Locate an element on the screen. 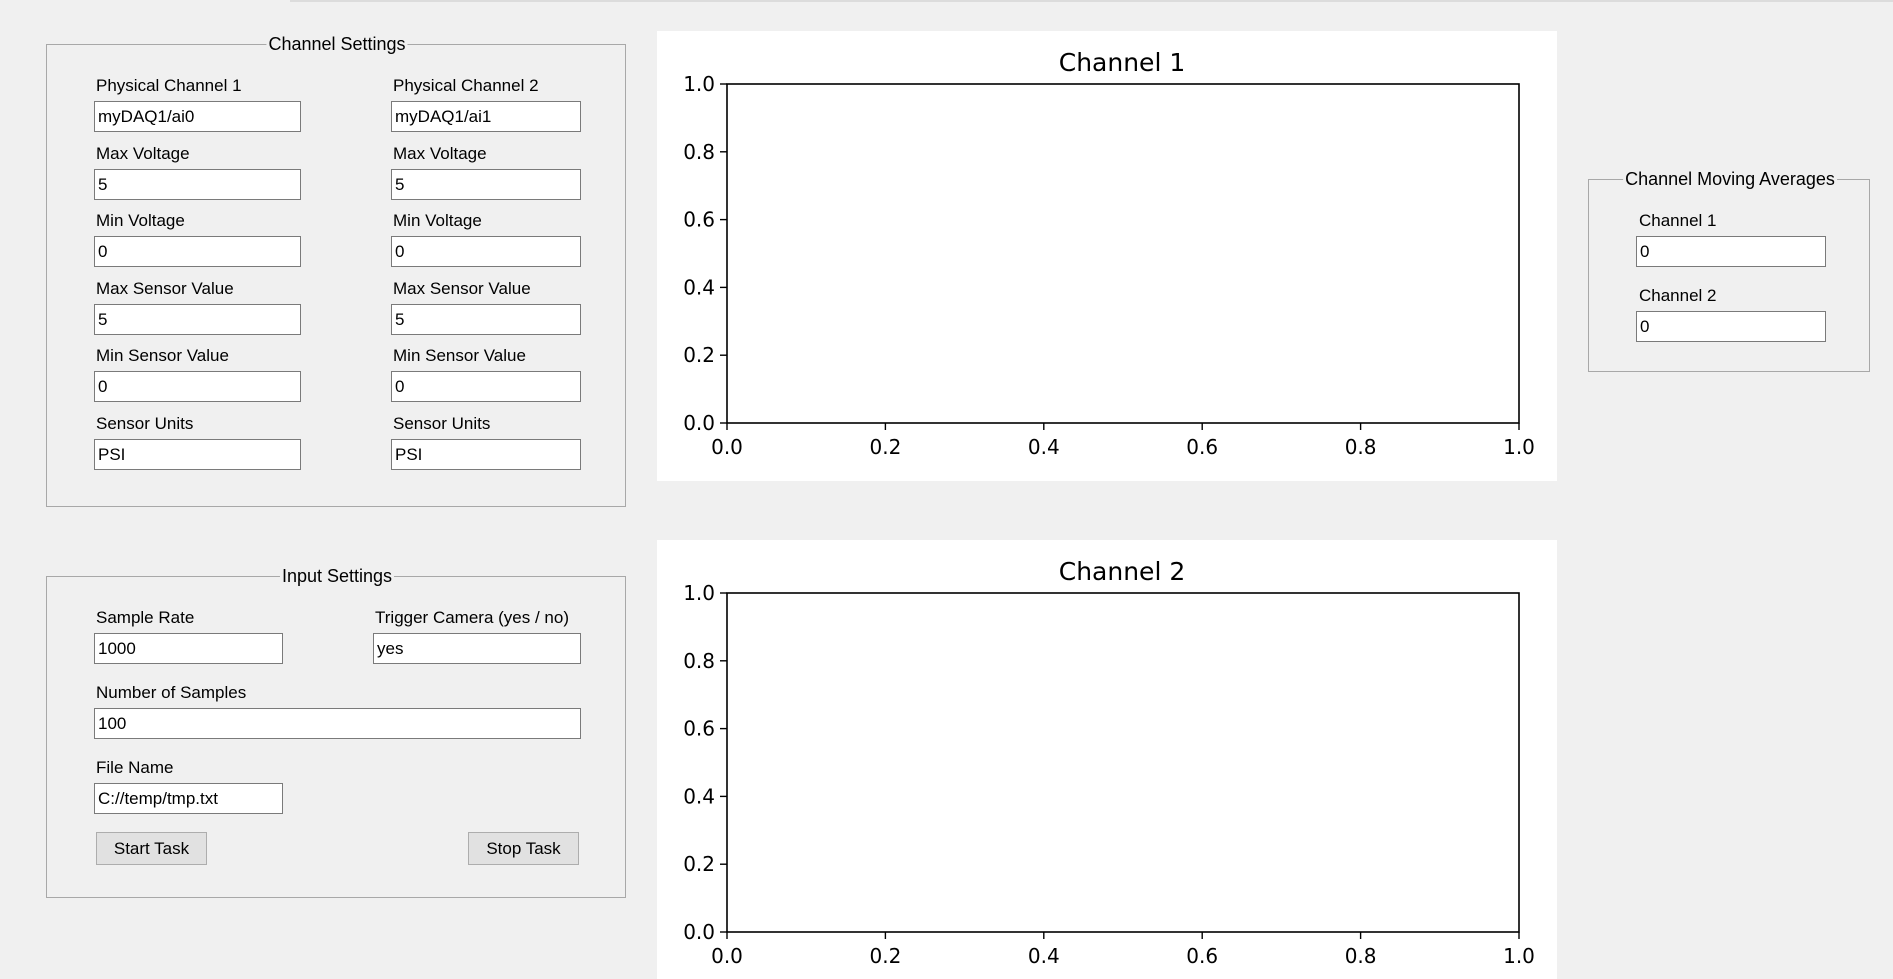 The image size is (1893, 979). number-of-samples-input: 100 is located at coordinates (337, 723).